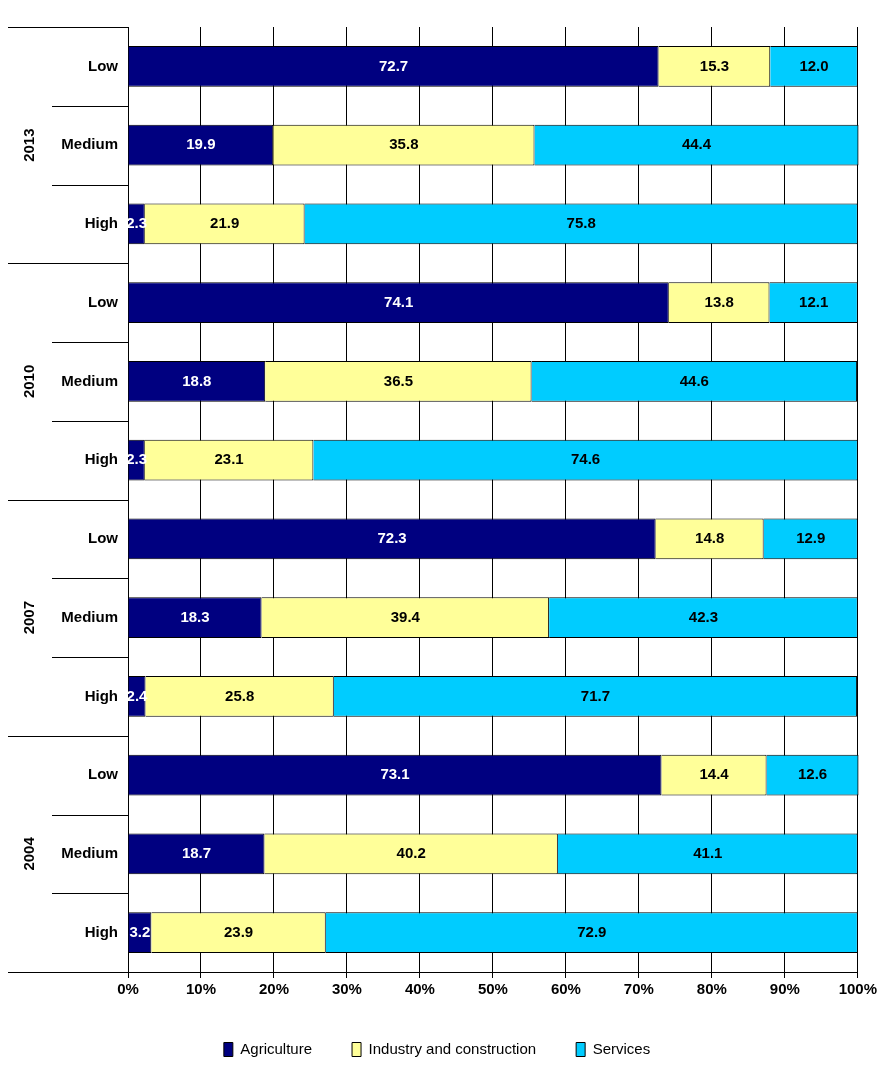  Describe the element at coordinates (592, 931) in the screenshot. I see `data-label: 72.9` at that location.